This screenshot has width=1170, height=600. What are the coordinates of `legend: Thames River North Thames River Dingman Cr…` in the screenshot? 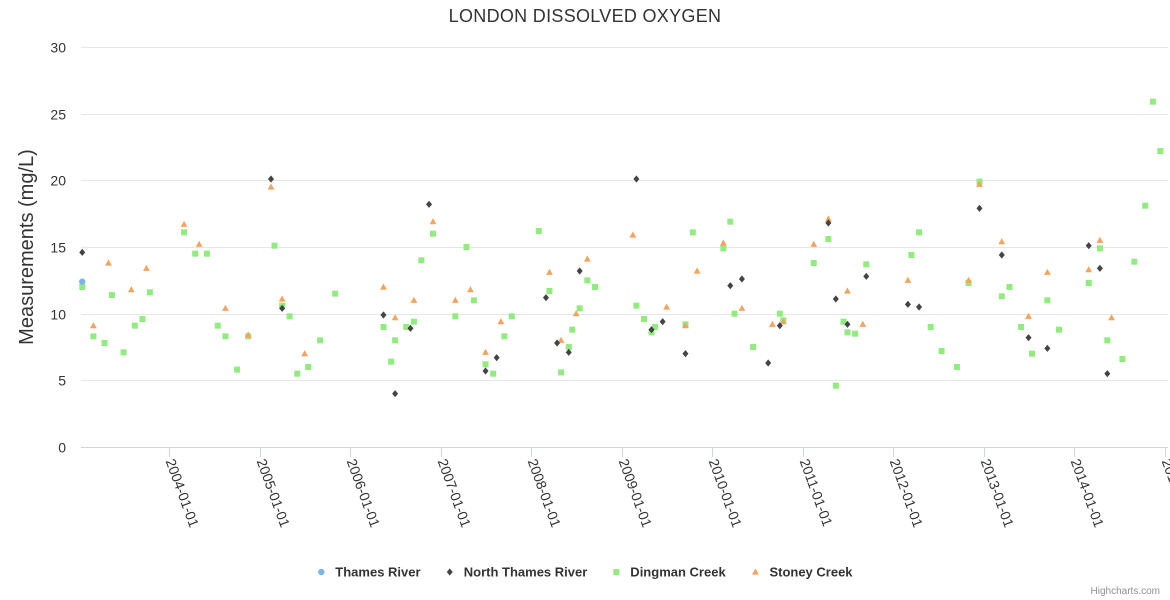 It's located at (585, 572).